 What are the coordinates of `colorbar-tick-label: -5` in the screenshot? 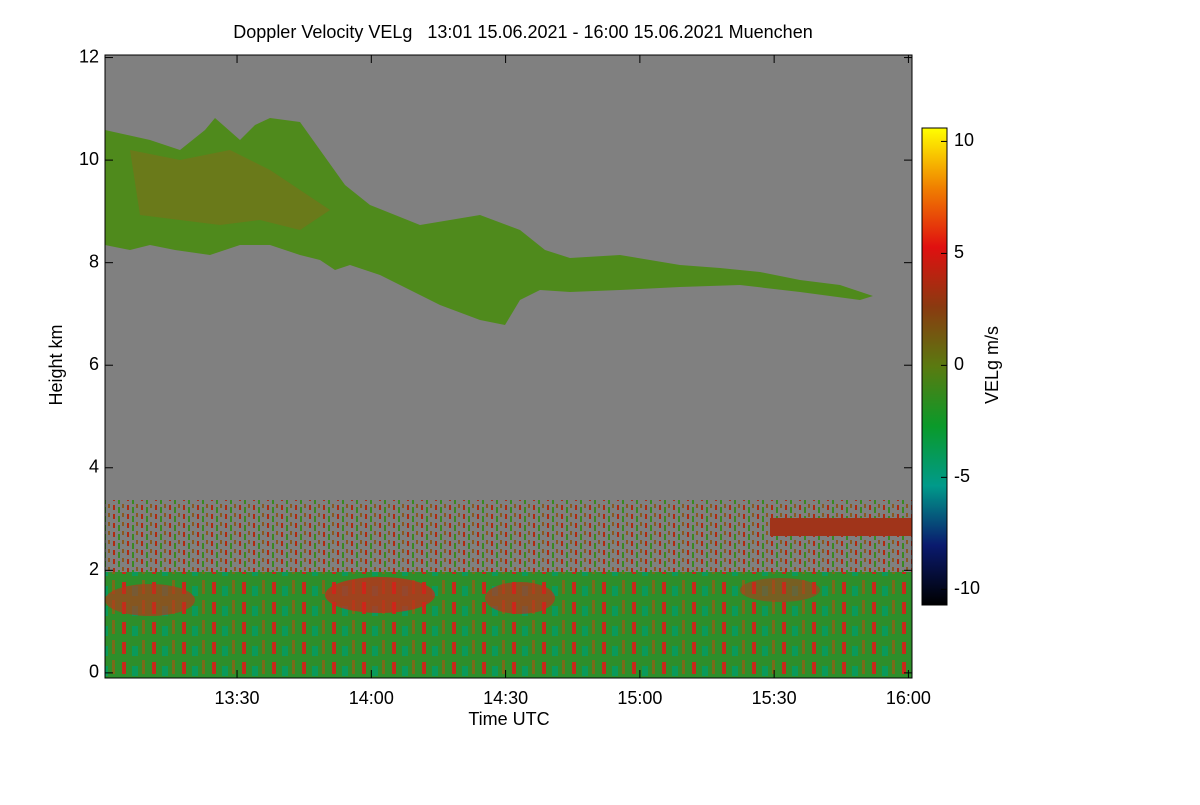 It's located at (962, 476).